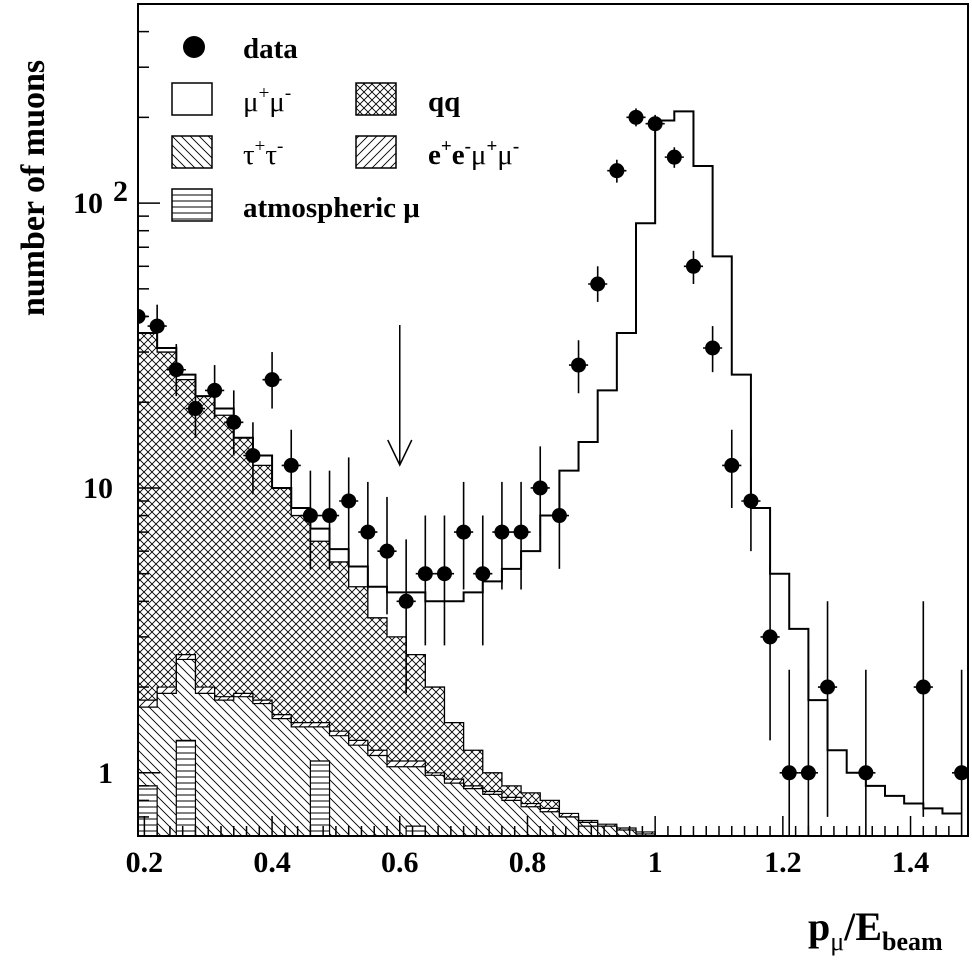 The height and width of the screenshot is (963, 972). I want to click on y-tick-exponent: 2, so click(120, 191).